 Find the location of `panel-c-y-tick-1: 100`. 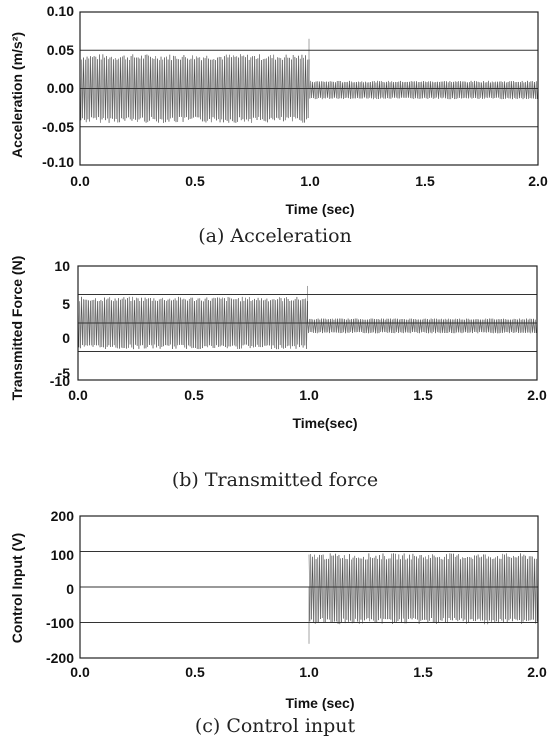

panel-c-y-tick-1: 100 is located at coordinates (63, 555).